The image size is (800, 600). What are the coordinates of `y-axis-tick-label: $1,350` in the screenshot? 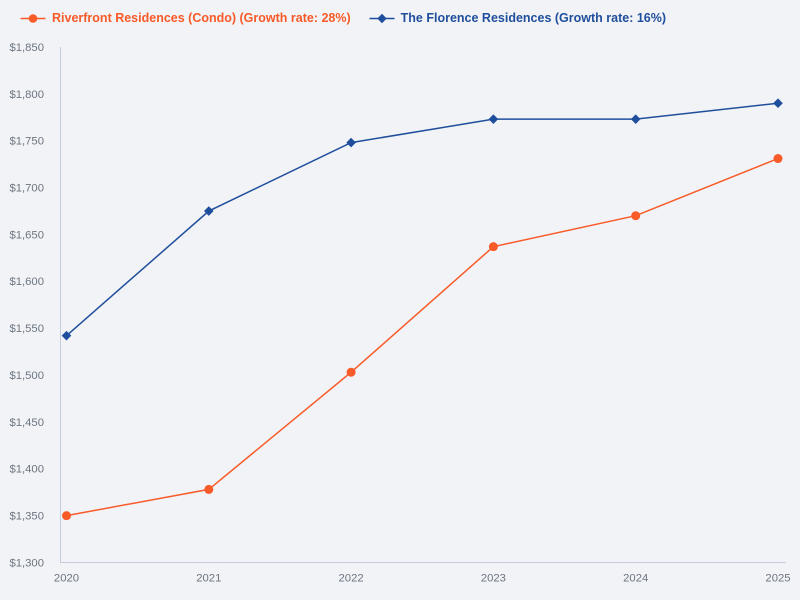 It's located at (26, 517).